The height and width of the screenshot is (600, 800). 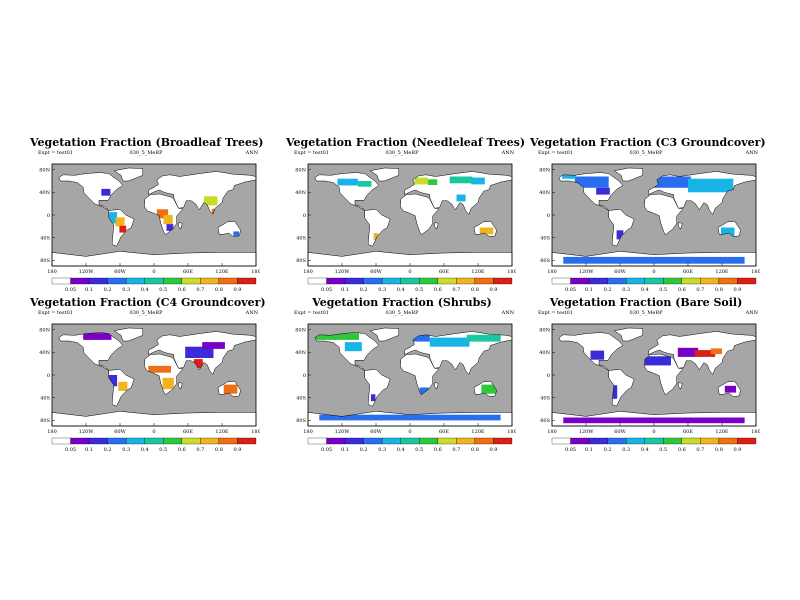 What do you see at coordinates (646, 302) in the screenshot?
I see `panel-title: Vegetation Fraction (Bare Soil)` at bounding box center [646, 302].